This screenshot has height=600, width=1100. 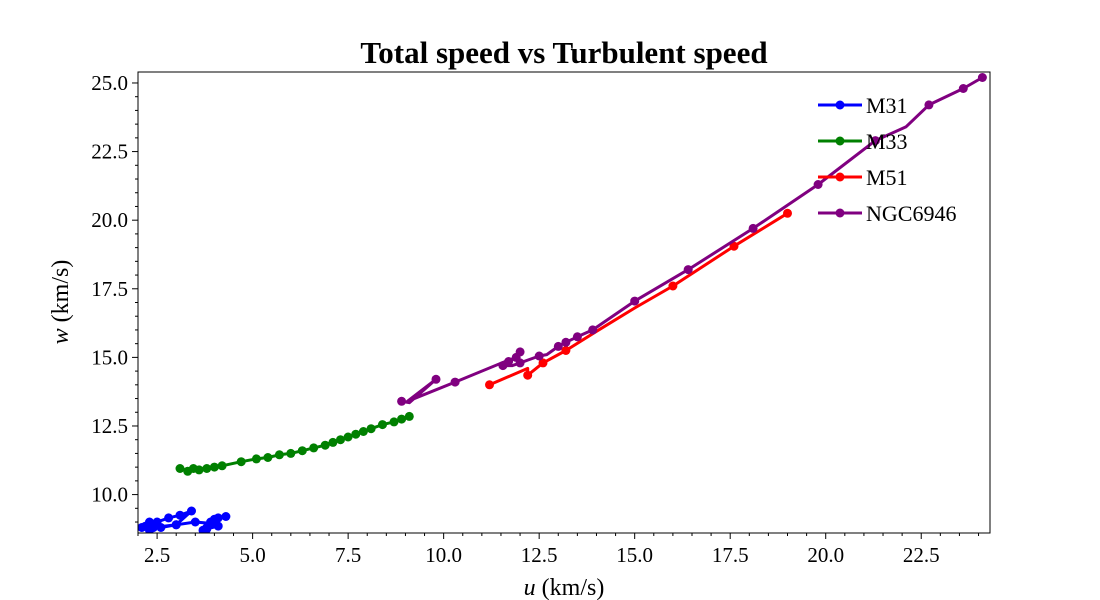 I want to click on x-tick-label: 10.0, so click(x=443, y=555).